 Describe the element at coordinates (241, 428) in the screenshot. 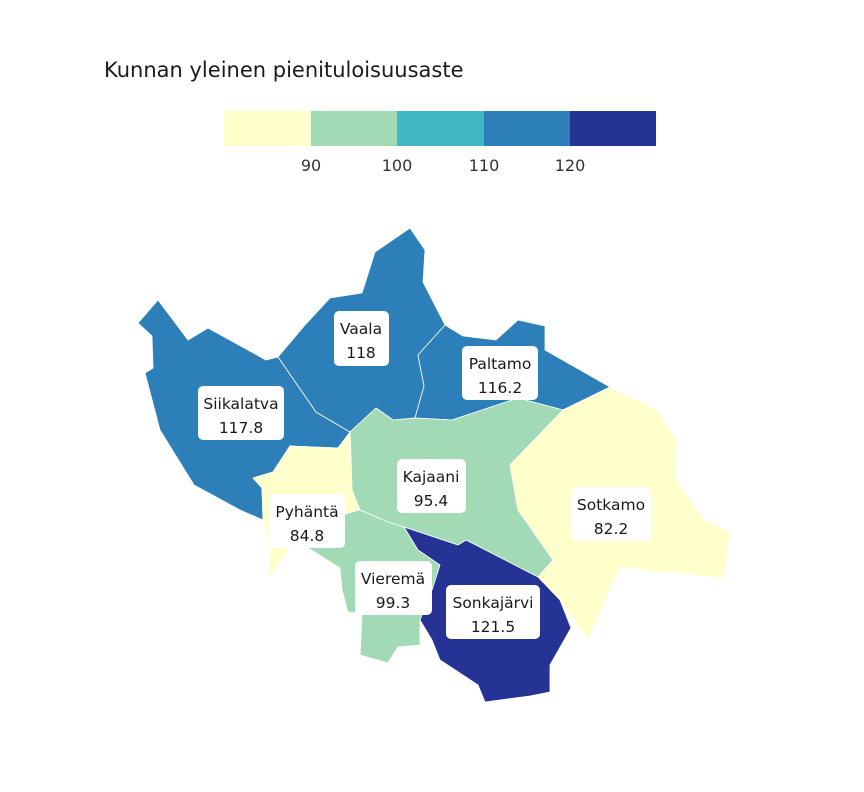

I see `municipality-value: 117.8` at that location.